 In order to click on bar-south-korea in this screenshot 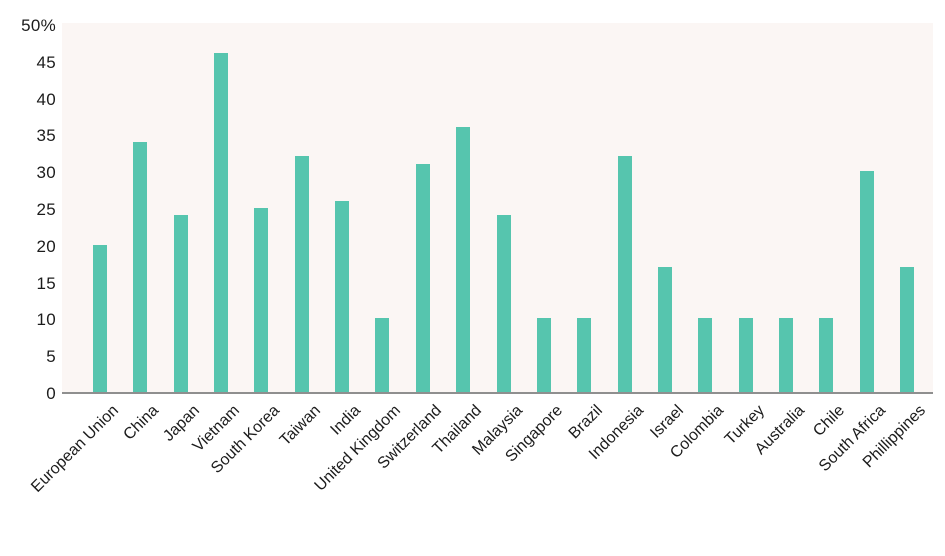, I will do `click(261, 300)`.